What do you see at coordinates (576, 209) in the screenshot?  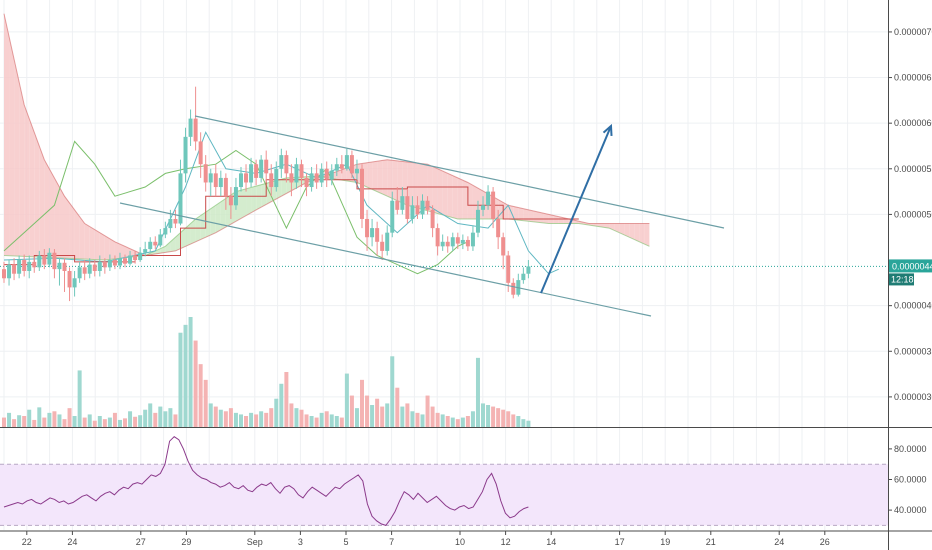 I see `forecast-arrow-line` at bounding box center [576, 209].